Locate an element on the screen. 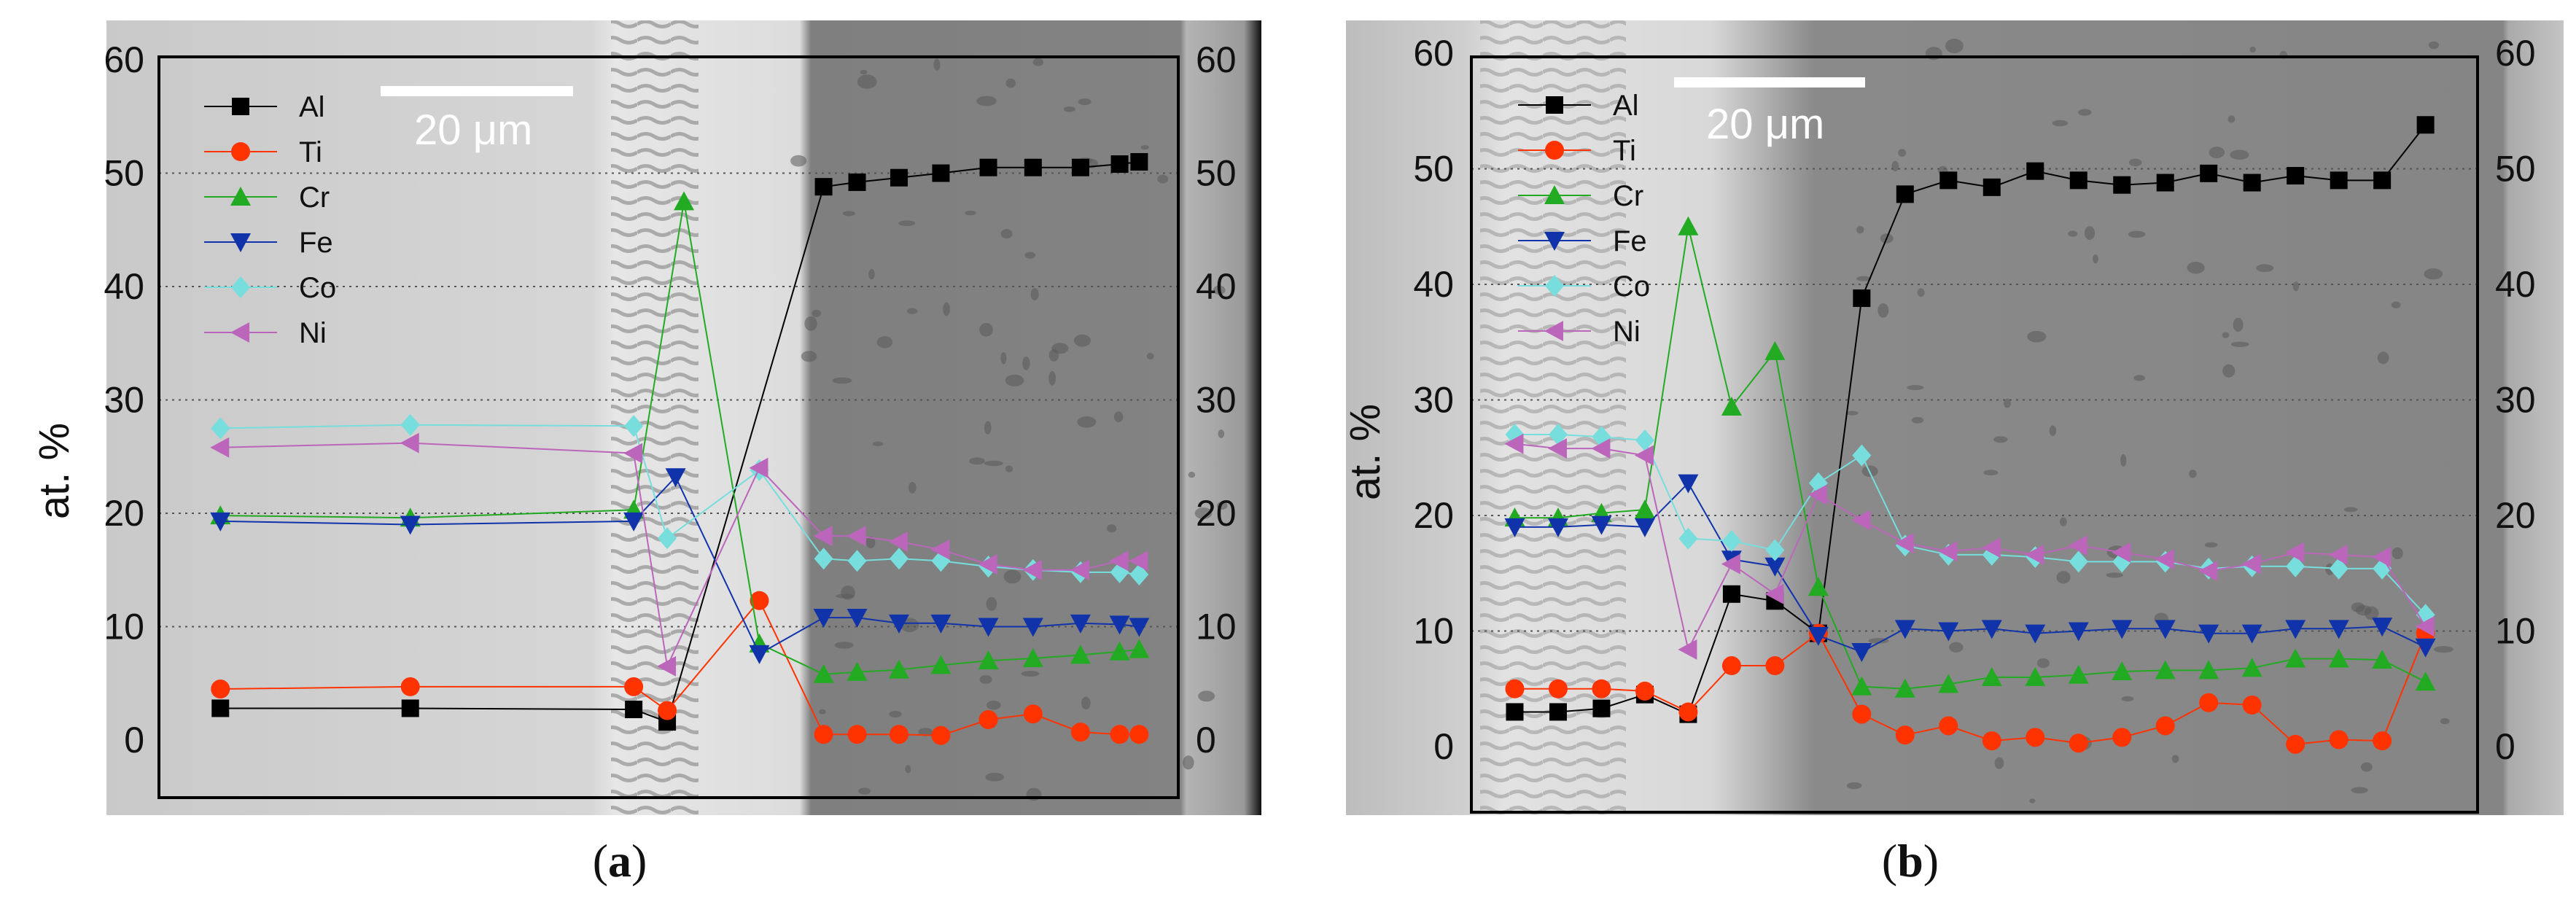  caption-close: ) is located at coordinates (1931, 861).